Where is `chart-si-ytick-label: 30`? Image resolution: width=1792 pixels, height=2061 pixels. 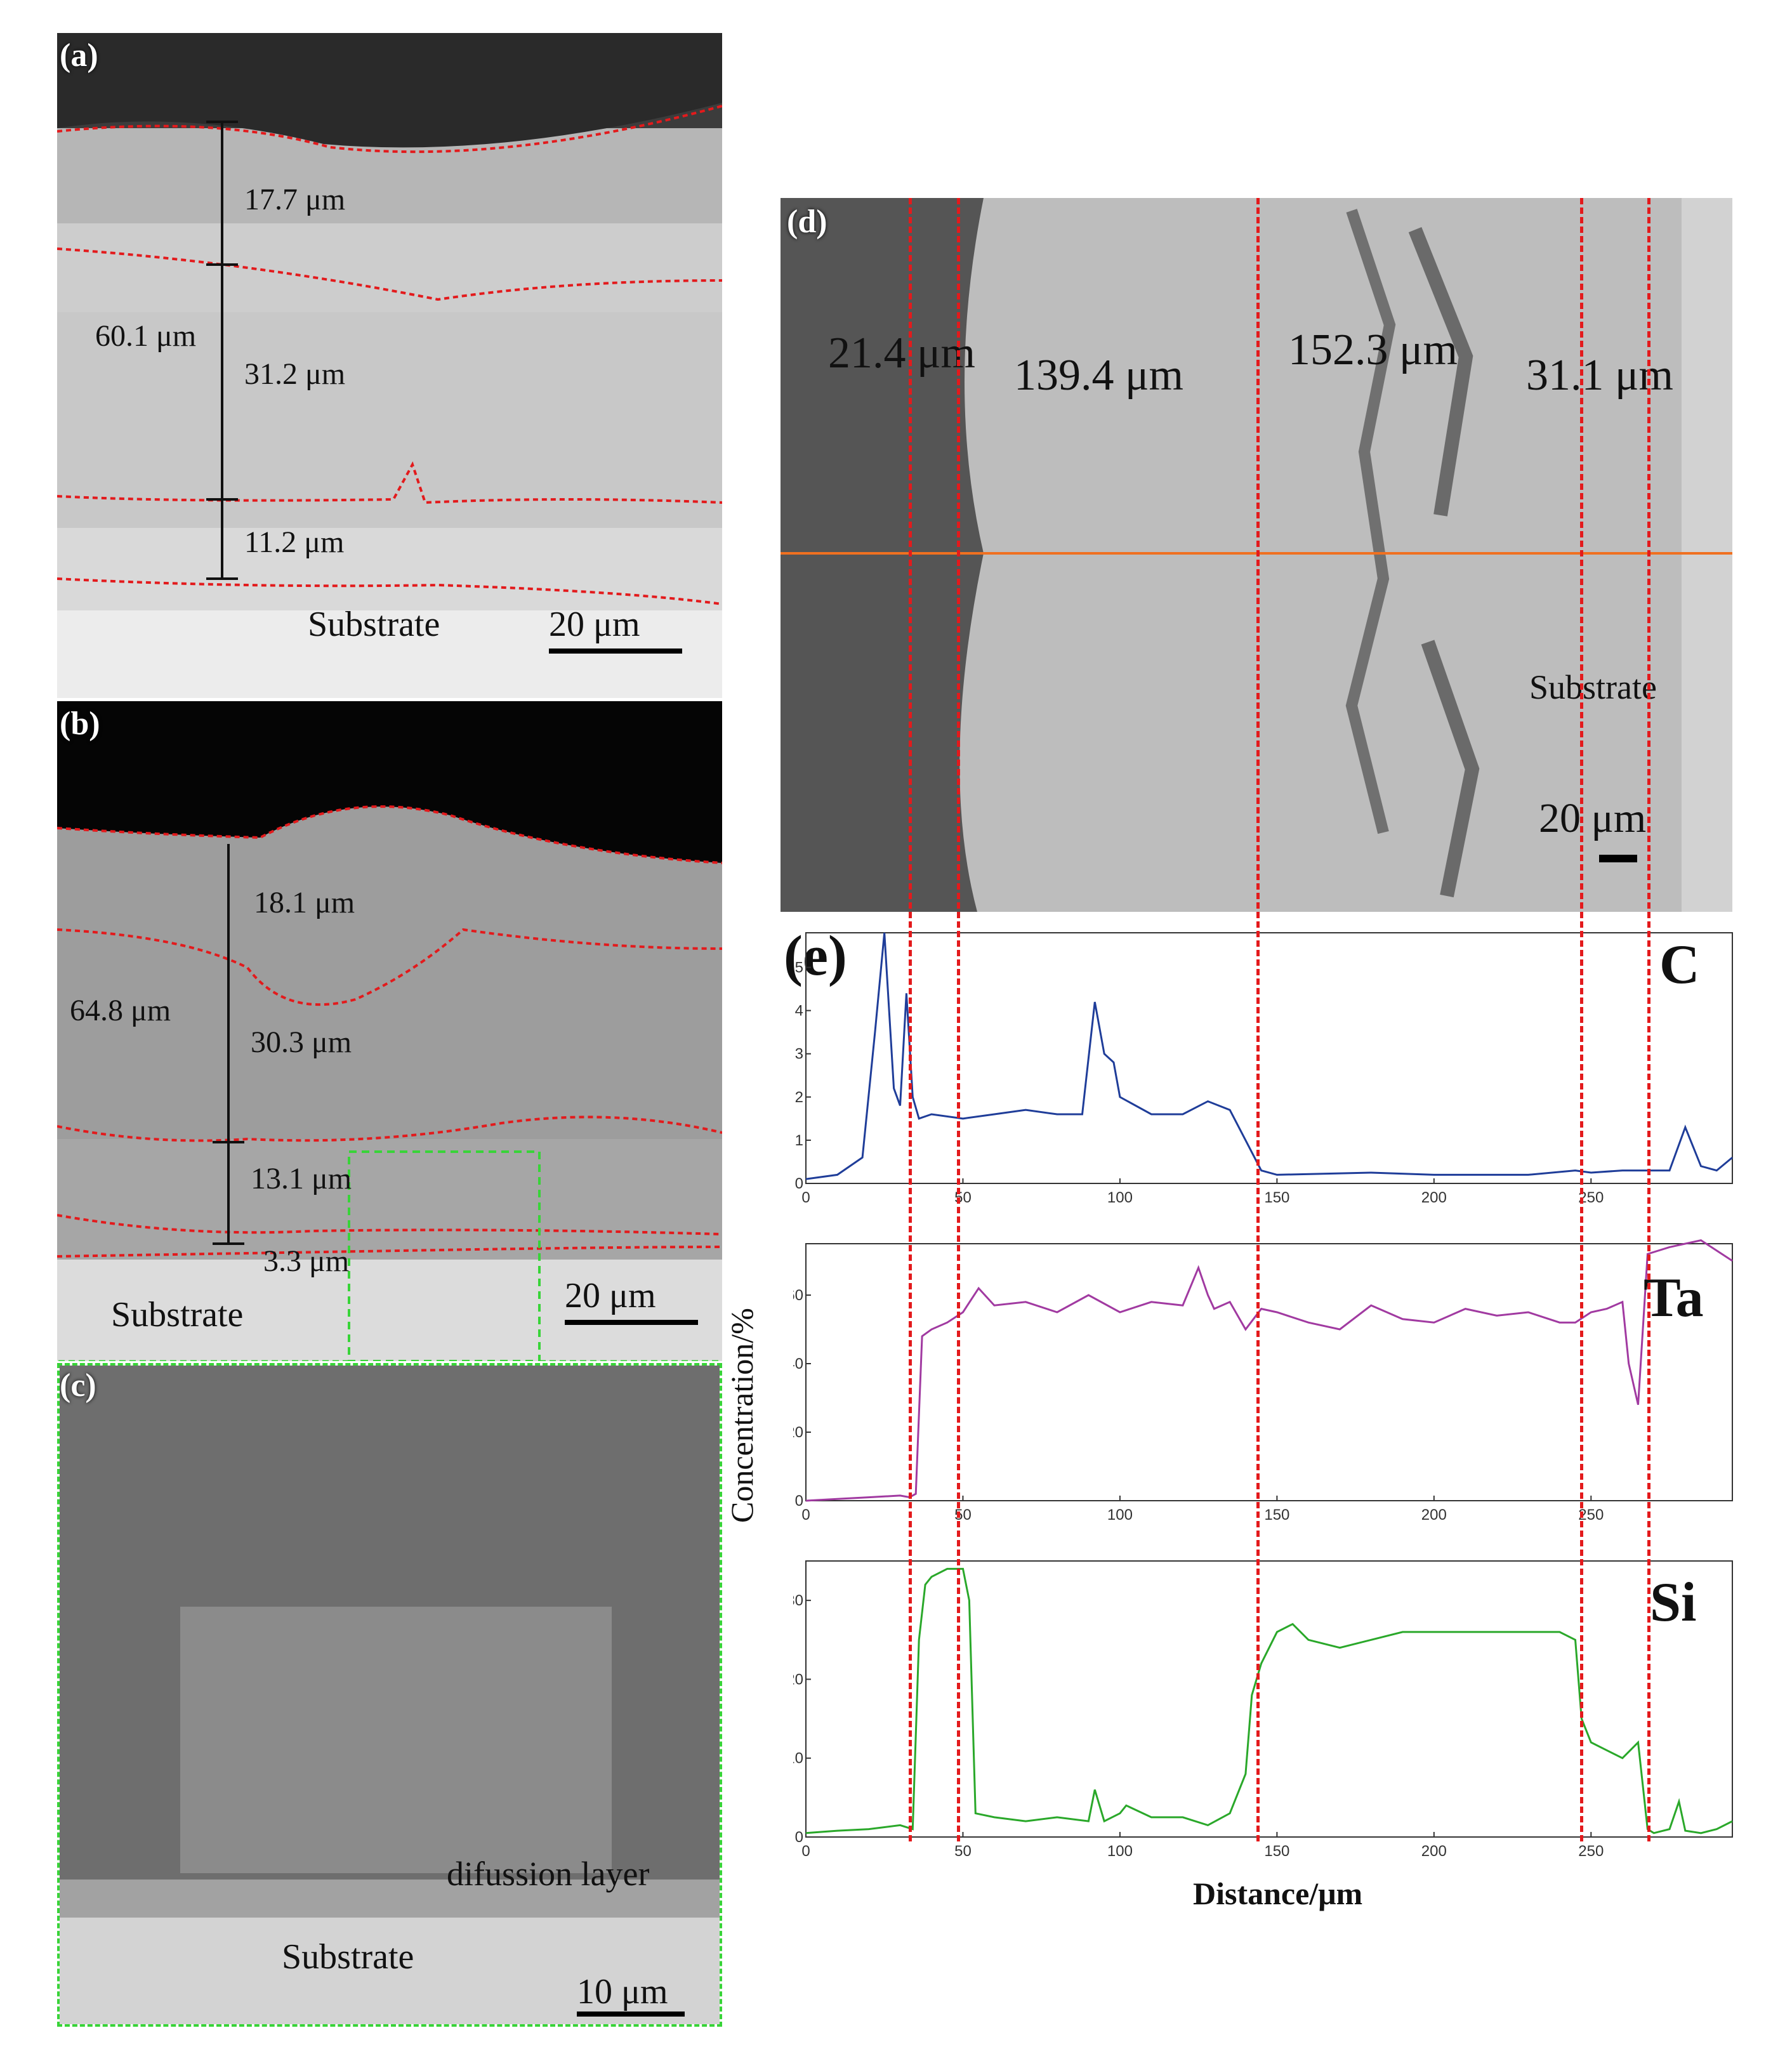
chart-si-ytick-label: 30 is located at coordinates (798, 1600).